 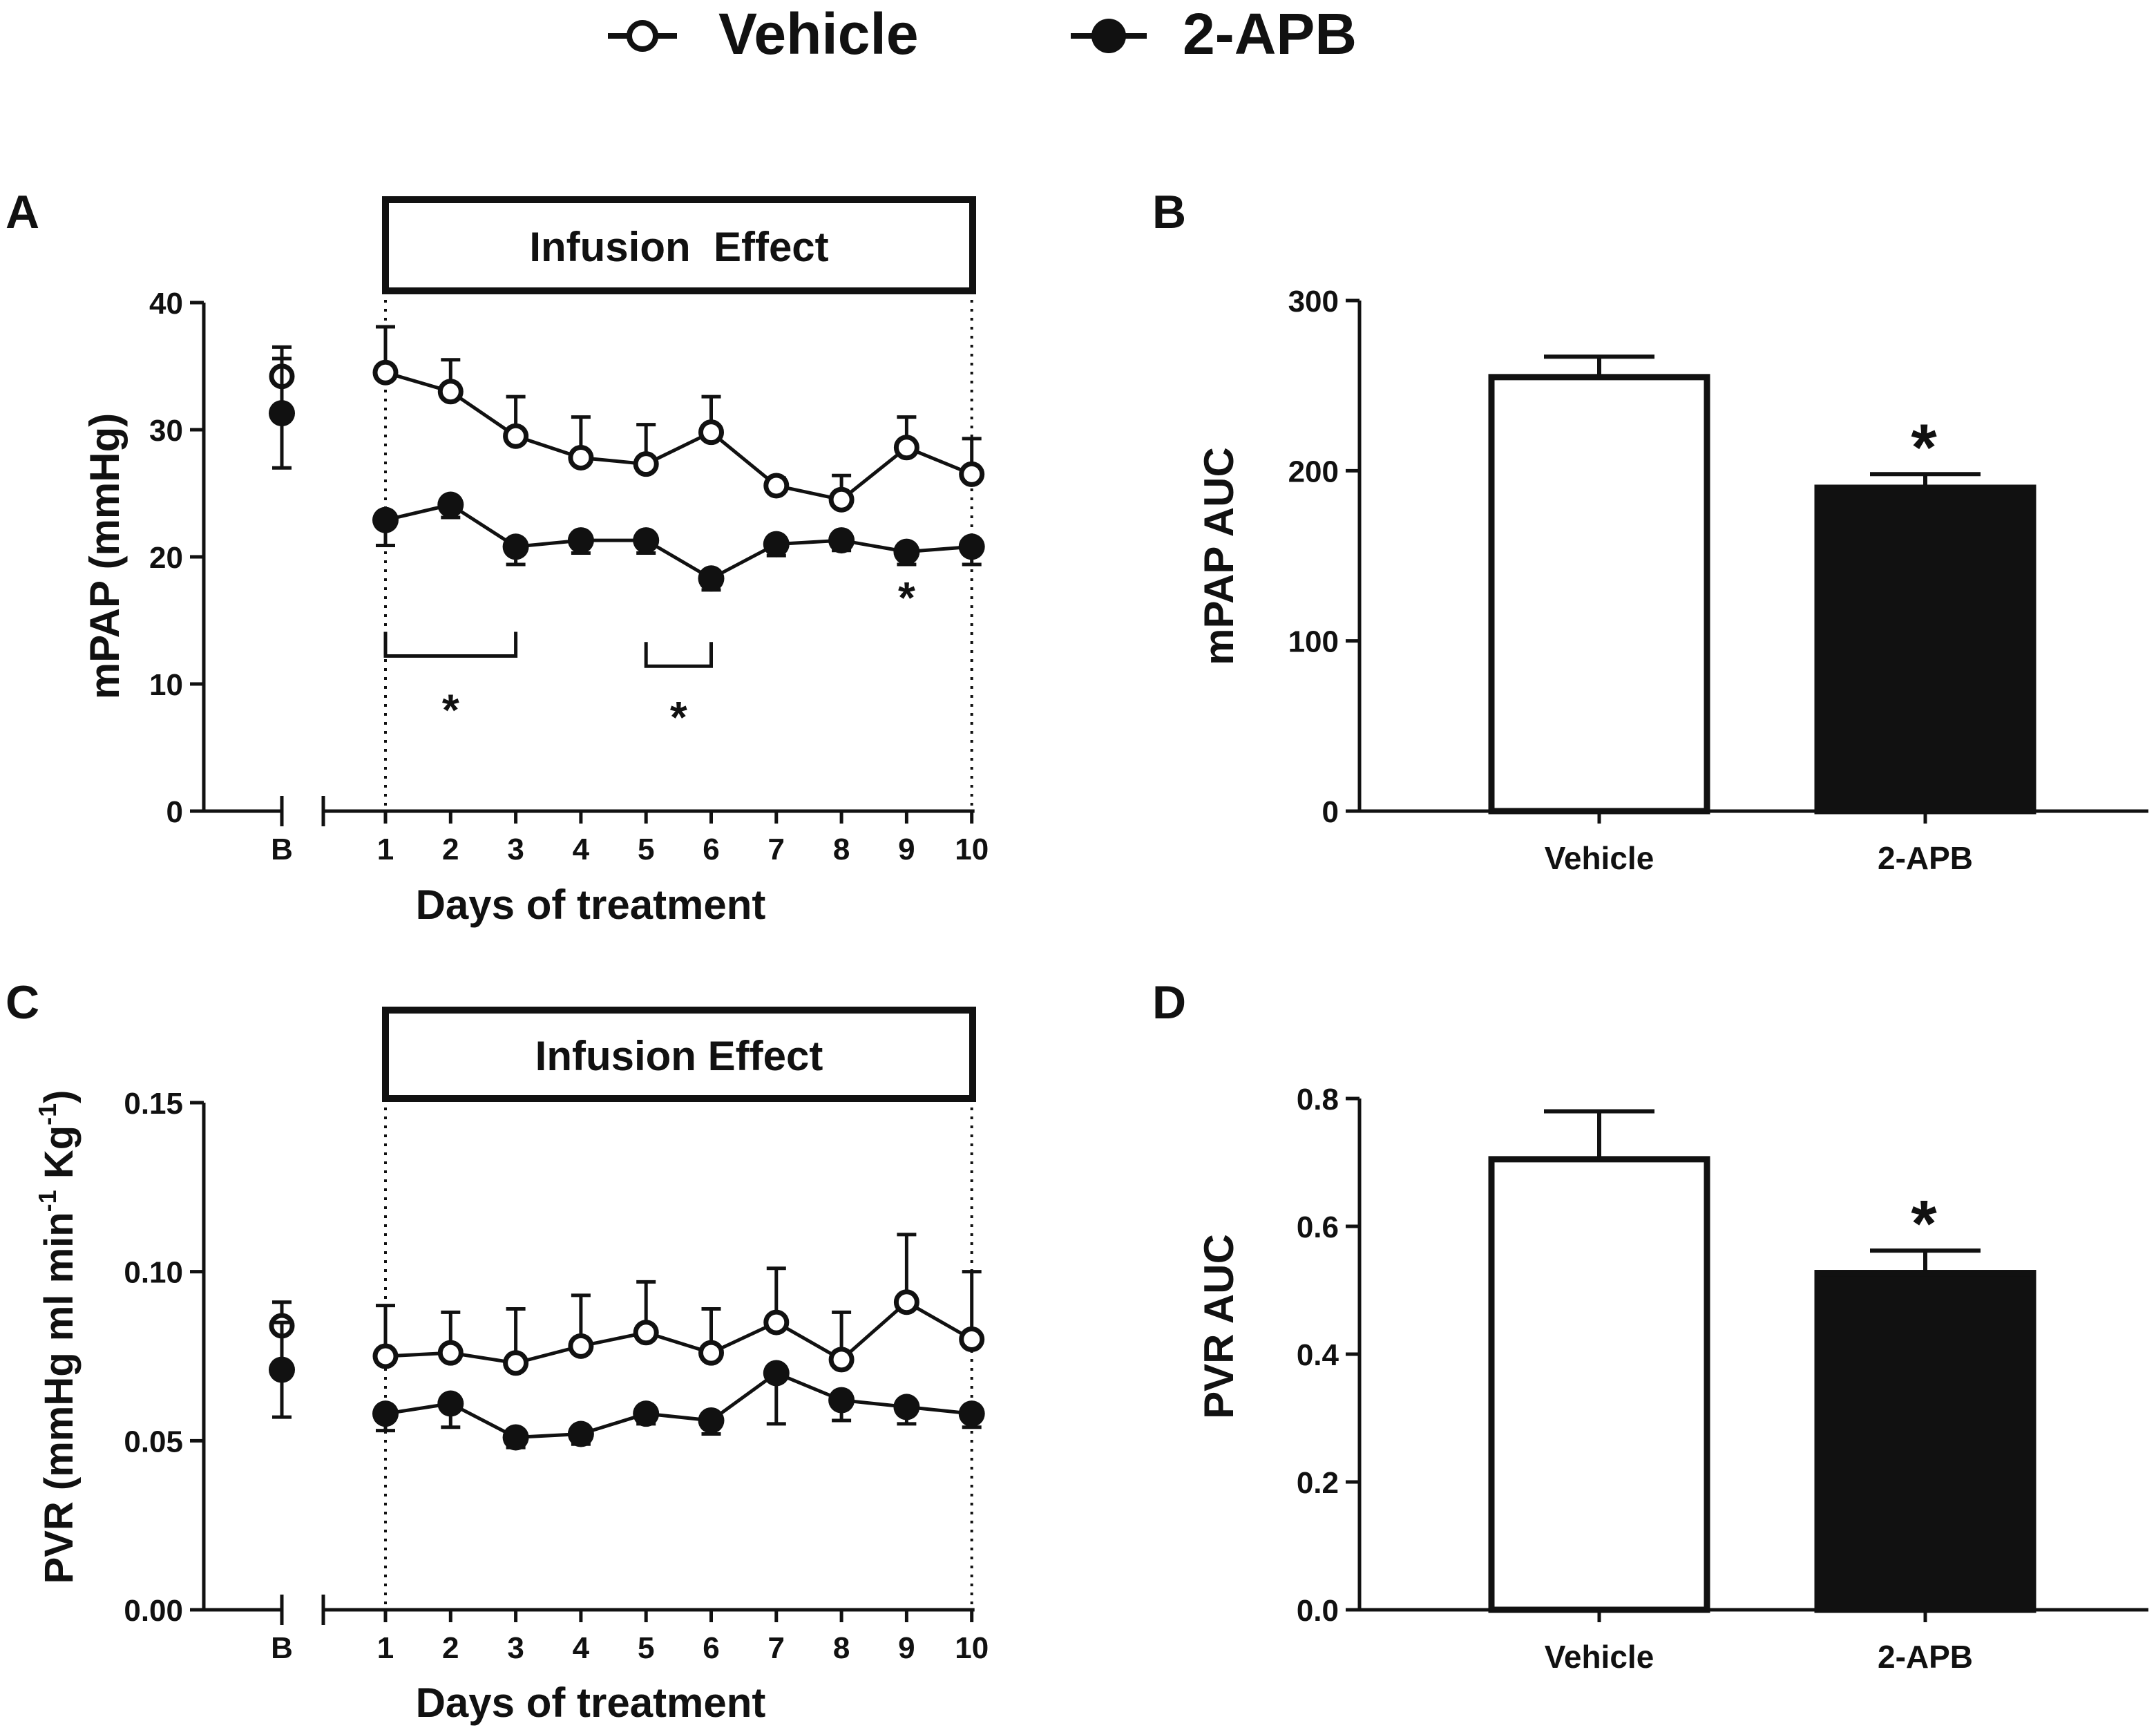 I want to click on y-tick-label: 0.10, so click(x=153, y=1273).